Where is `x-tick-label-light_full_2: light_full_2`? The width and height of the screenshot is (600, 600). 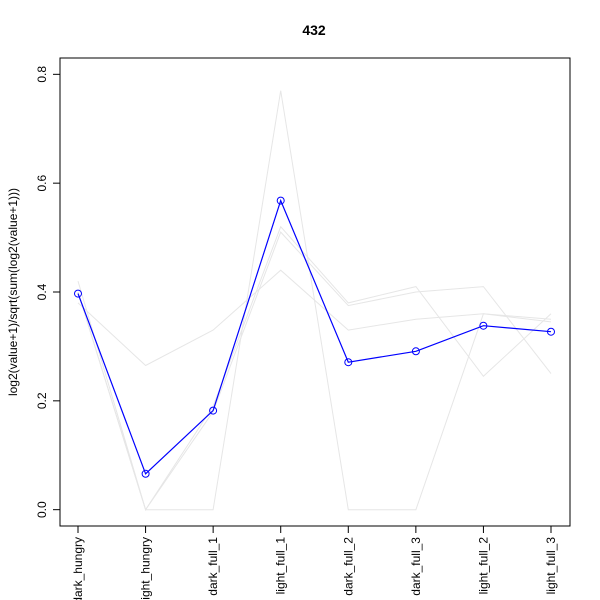
x-tick-label-light_full_2: light_full_2 is located at coordinates (483, 566).